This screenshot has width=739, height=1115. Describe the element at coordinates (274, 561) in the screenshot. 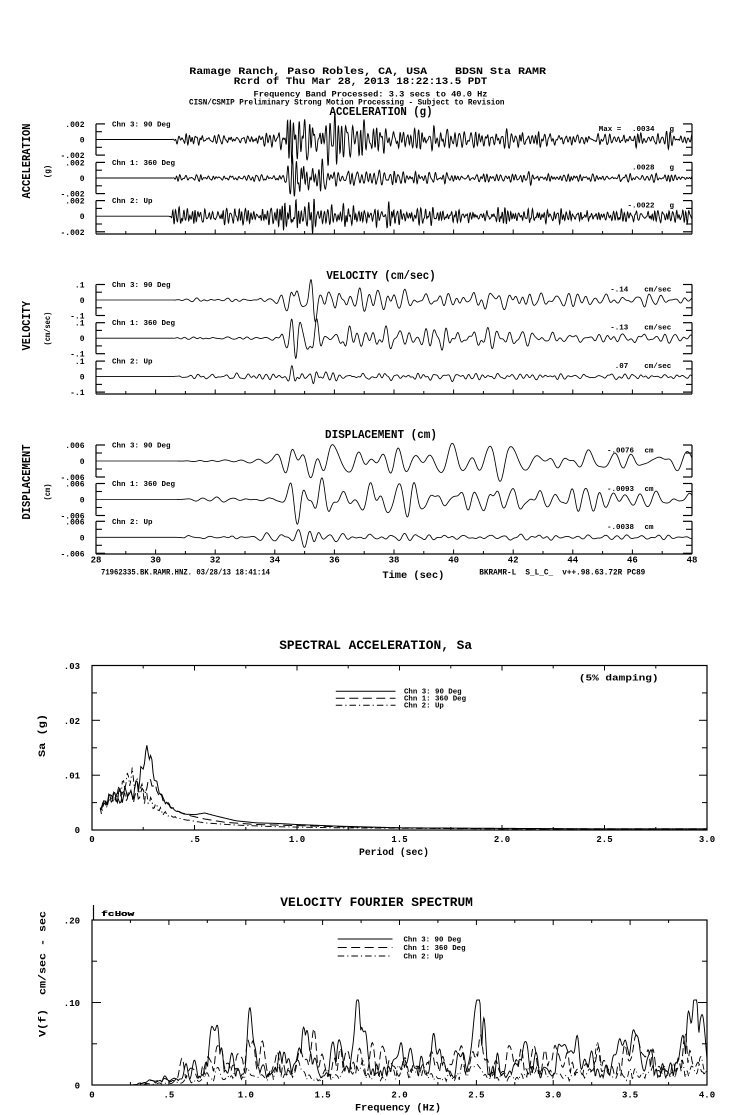

I see `svg-text: 34` at that location.